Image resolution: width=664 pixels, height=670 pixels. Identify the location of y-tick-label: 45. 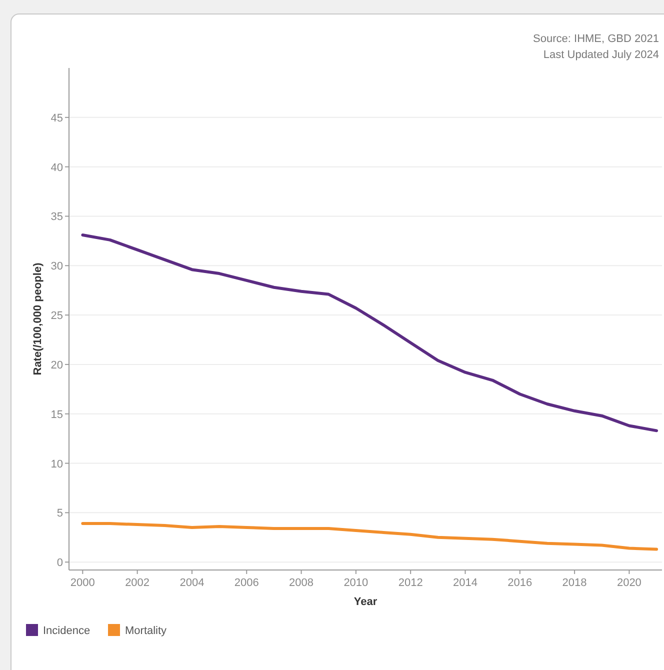
(56, 118).